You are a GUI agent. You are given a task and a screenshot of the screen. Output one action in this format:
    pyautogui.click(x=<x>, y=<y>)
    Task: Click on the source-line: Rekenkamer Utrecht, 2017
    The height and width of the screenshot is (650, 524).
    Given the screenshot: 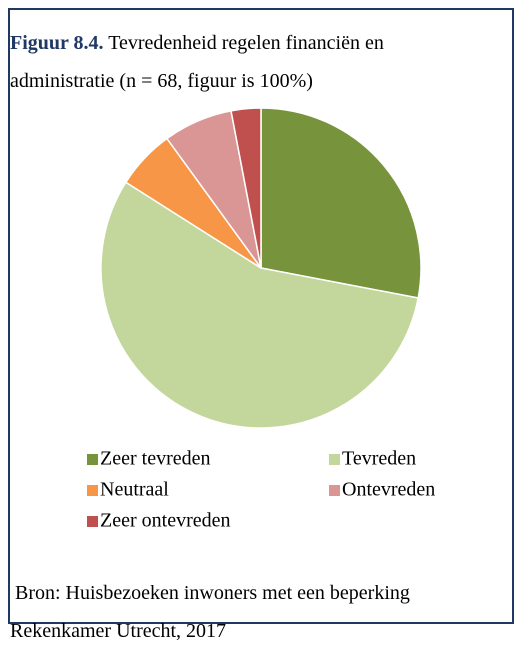 What is the action you would take?
    pyautogui.click(x=118, y=631)
    